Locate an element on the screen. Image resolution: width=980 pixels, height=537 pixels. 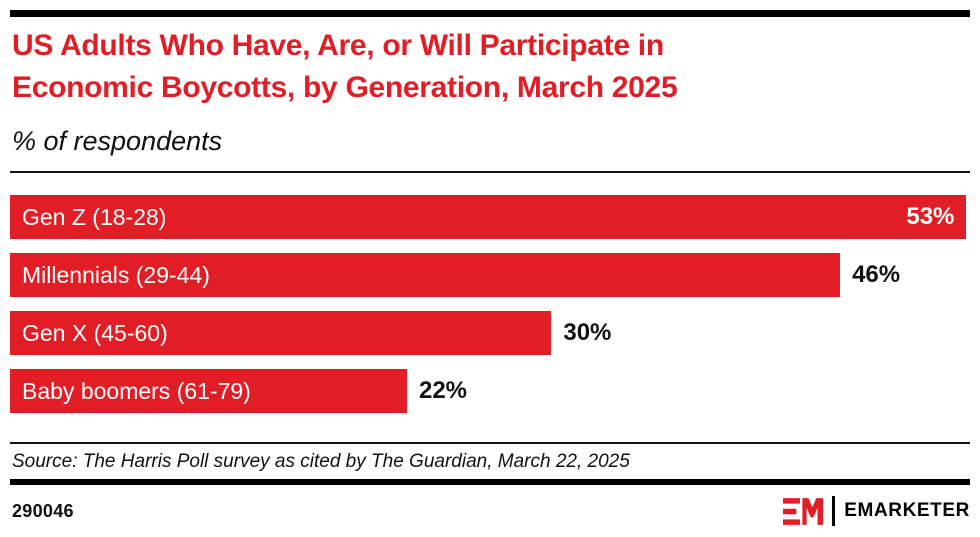
bar-value: 30% is located at coordinates (587, 332).